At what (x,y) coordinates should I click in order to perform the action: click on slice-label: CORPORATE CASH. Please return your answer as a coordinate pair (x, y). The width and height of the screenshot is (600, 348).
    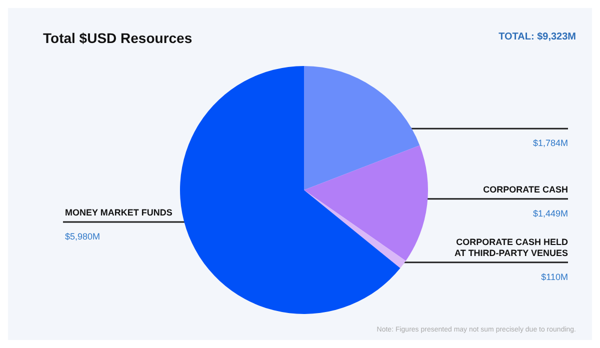
    Looking at the image, I should click on (525, 189).